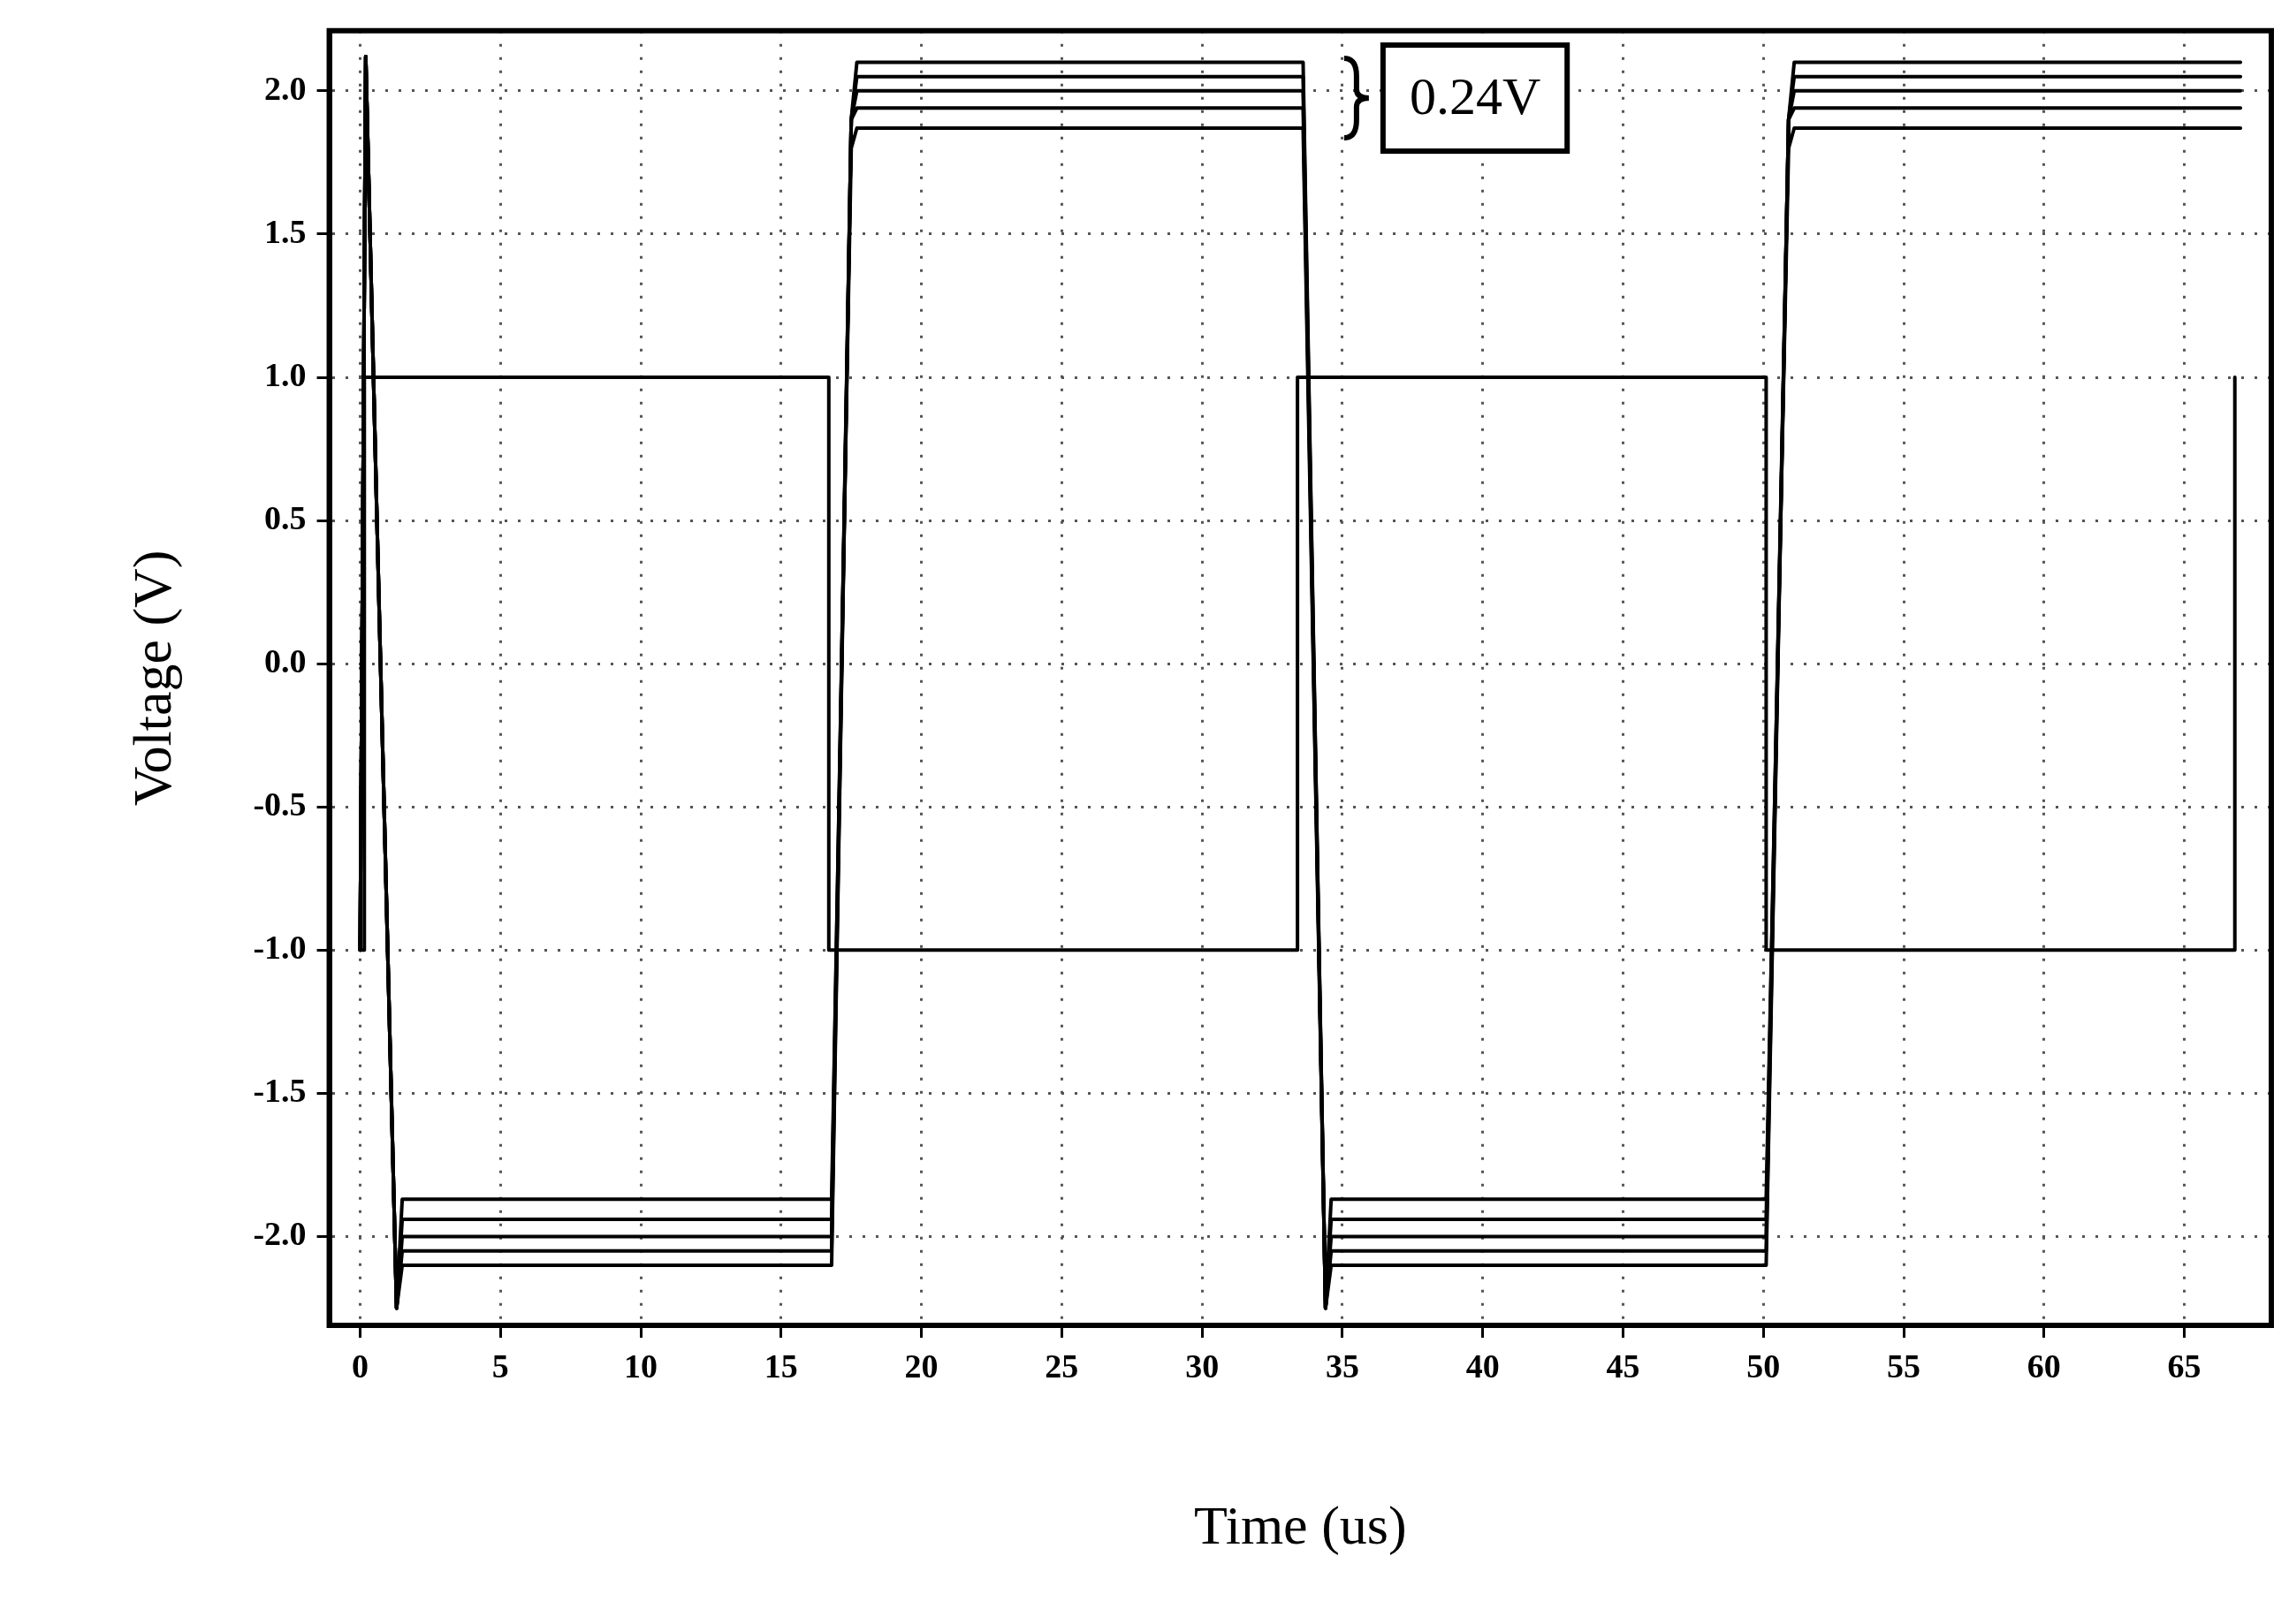  I want to click on x-tick-label: 25, so click(1062, 1366).